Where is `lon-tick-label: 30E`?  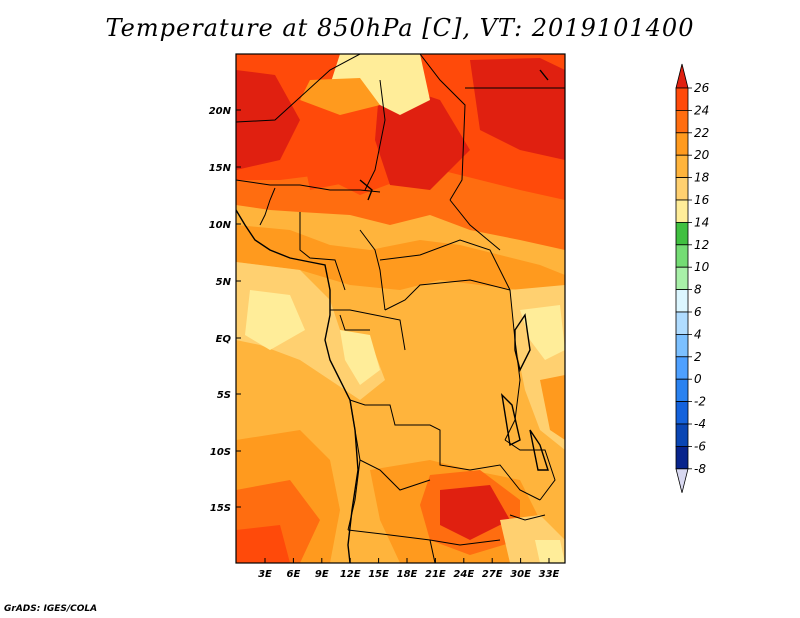
lon-tick-label: 30E is located at coordinates (520, 574).